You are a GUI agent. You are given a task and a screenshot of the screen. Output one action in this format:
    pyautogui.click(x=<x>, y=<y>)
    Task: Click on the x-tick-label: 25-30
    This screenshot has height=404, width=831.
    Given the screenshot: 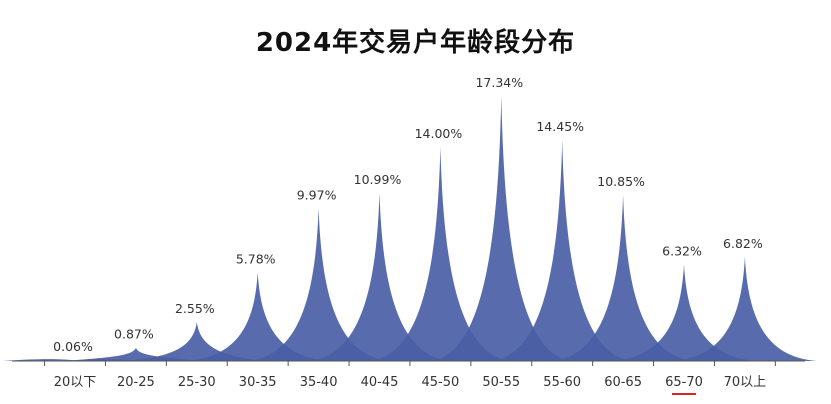 What is the action you would take?
    pyautogui.click(x=197, y=382)
    